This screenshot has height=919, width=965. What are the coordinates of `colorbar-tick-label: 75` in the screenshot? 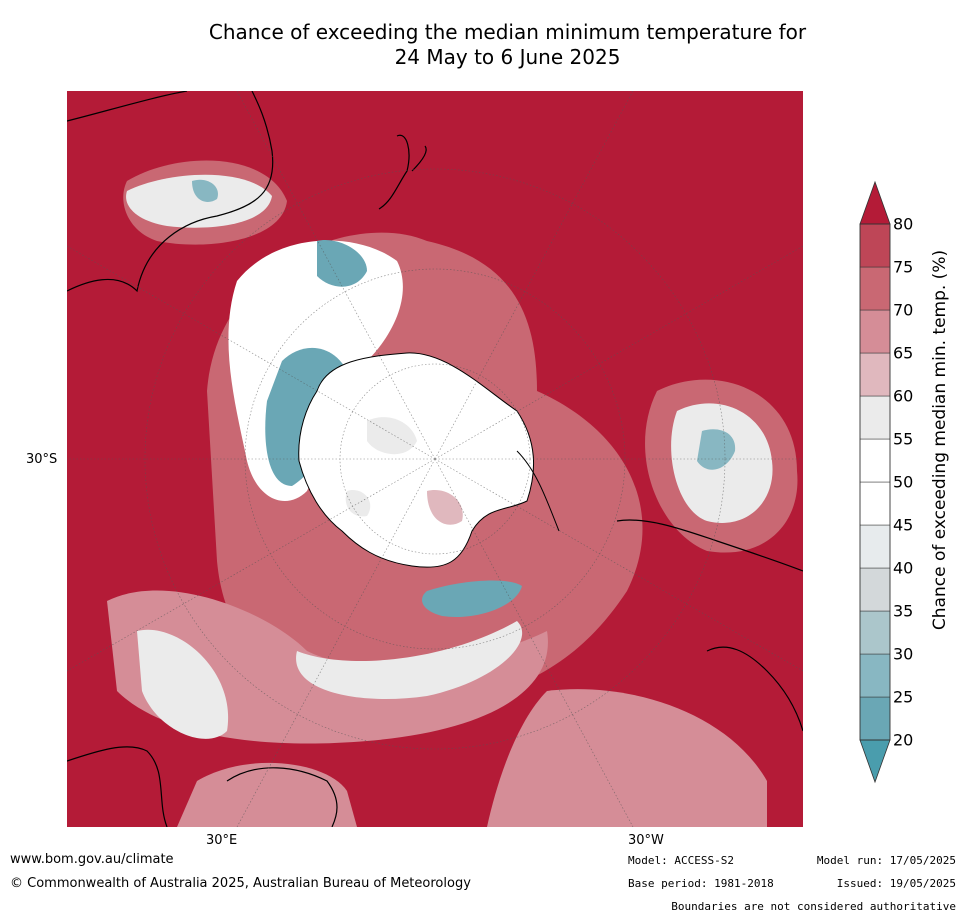 It's located at (903, 267).